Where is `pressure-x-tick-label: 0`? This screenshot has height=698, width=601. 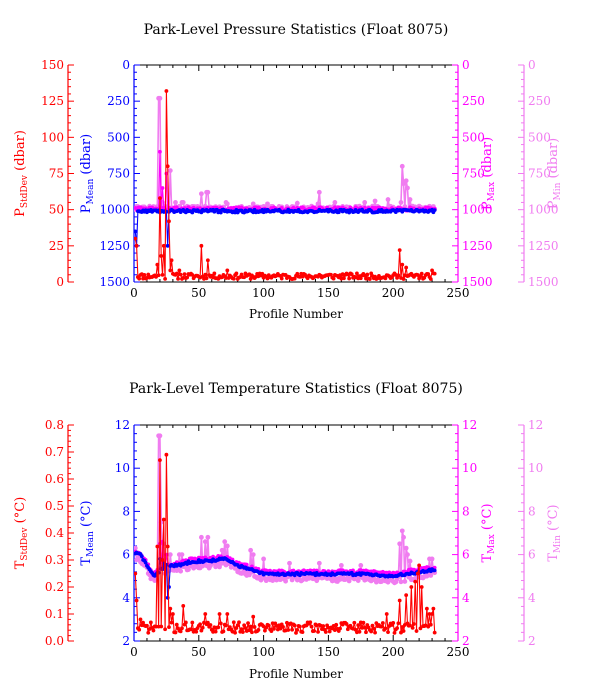 pressure-x-tick-label: 0 is located at coordinates (134, 293).